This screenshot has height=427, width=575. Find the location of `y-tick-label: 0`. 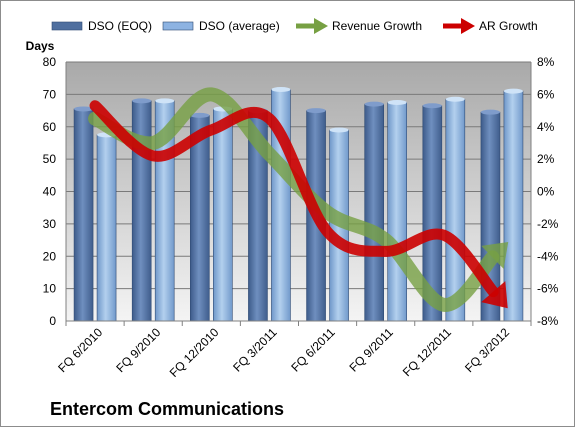

y-tick-label: 0 is located at coordinates (52, 321).